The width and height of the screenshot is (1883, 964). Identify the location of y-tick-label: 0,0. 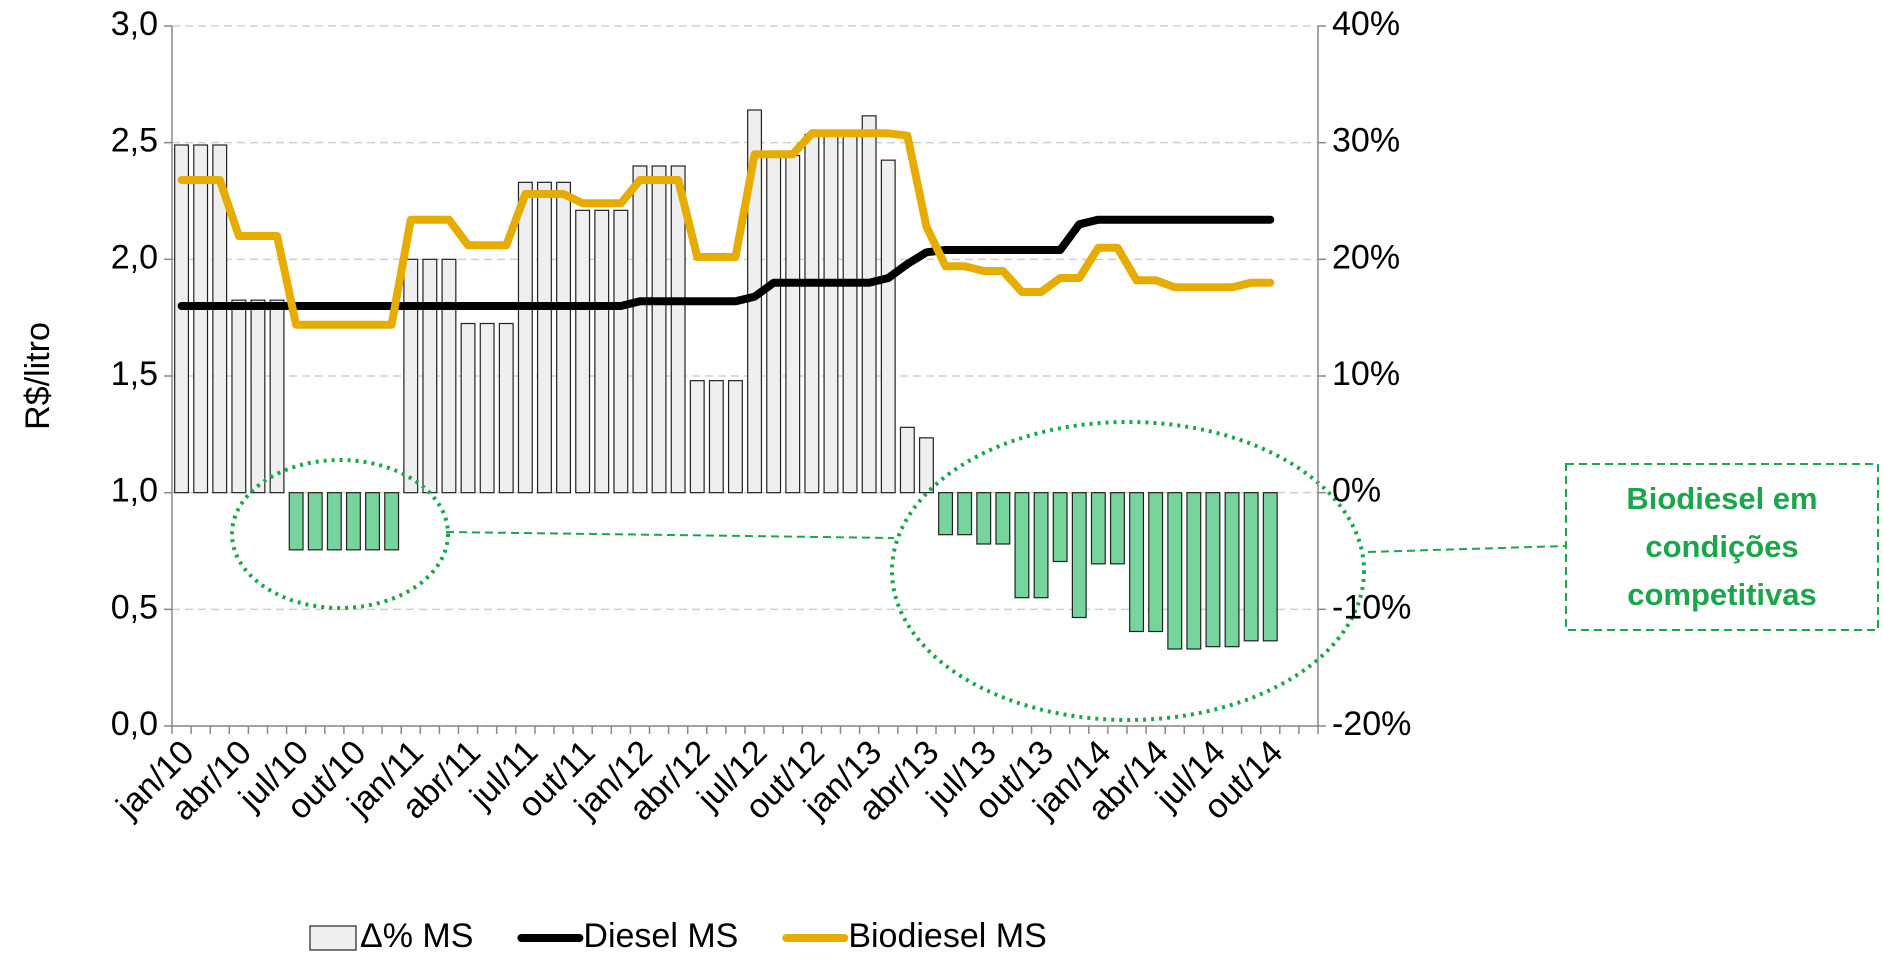
(134, 724).